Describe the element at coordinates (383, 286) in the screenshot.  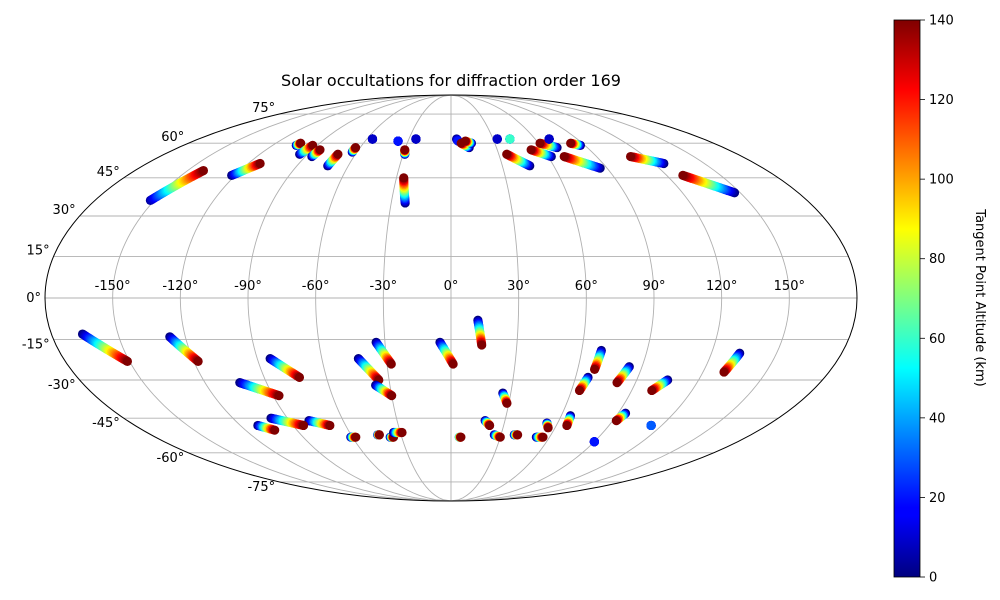
I see `longitude-label: -30°` at that location.